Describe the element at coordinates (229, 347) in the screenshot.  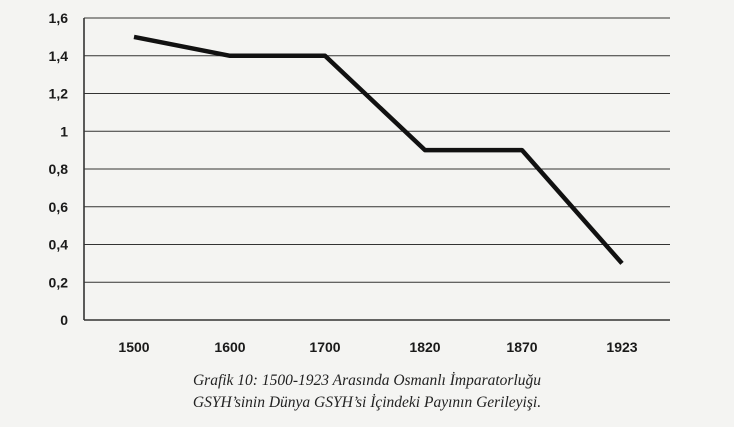
I see `x-tick-label: 1600` at that location.